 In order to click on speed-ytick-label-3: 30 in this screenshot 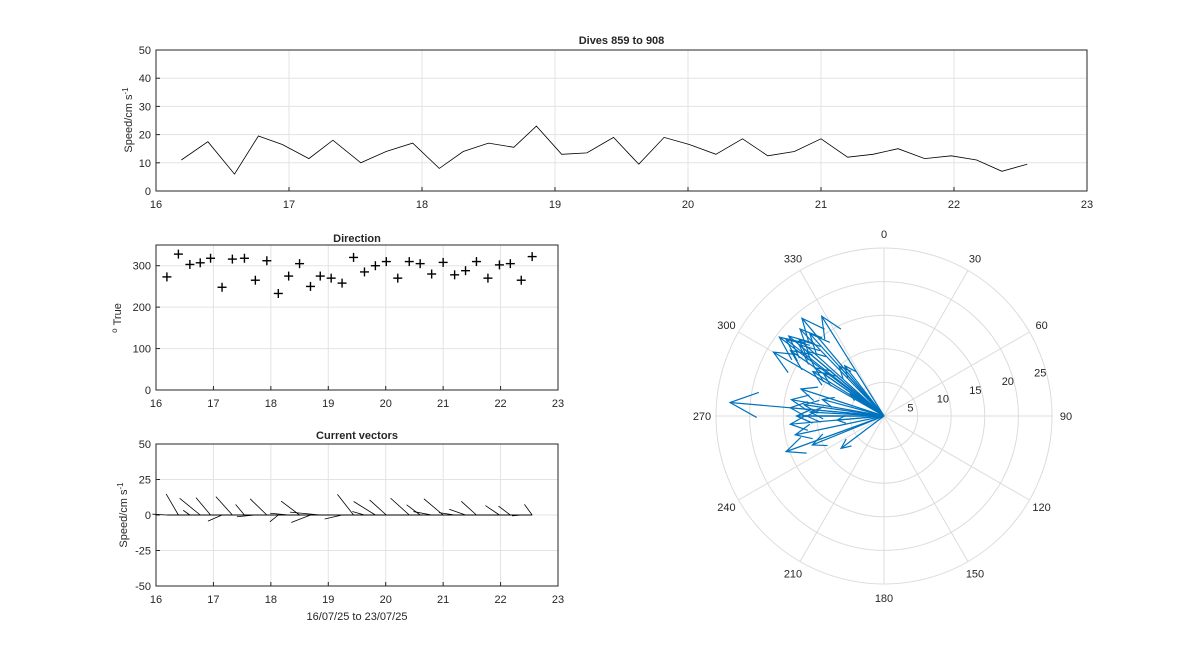, I will do `click(145, 107)`.